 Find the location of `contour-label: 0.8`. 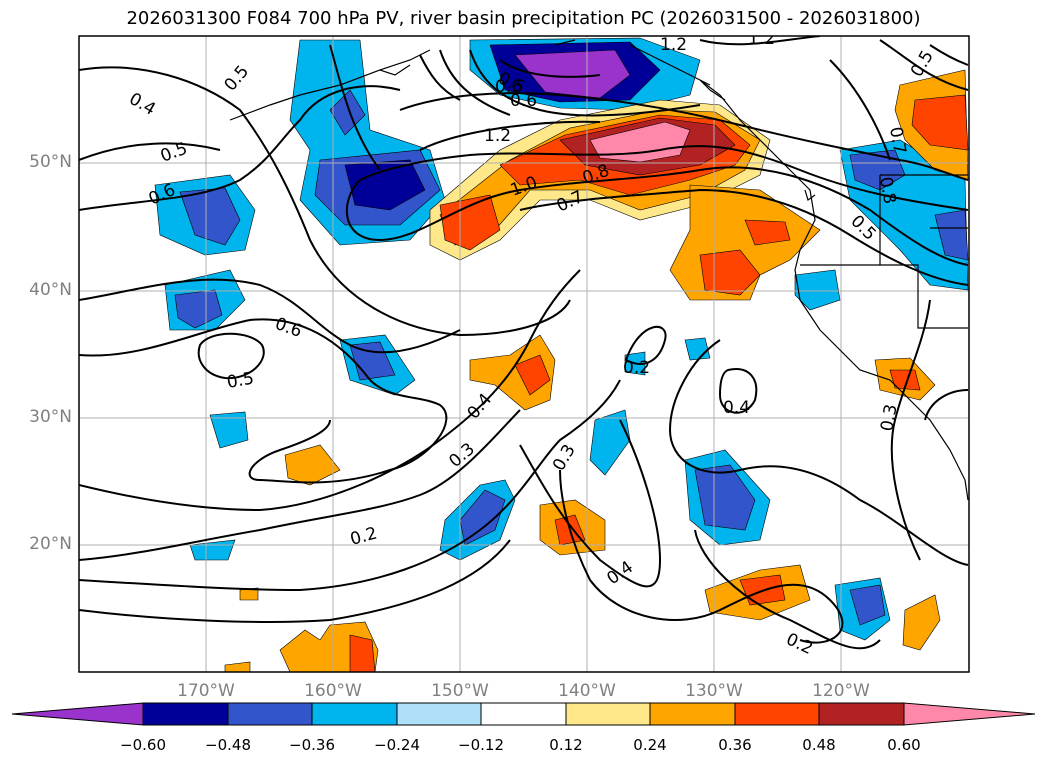

contour-label: 0.8 is located at coordinates (887, 190).